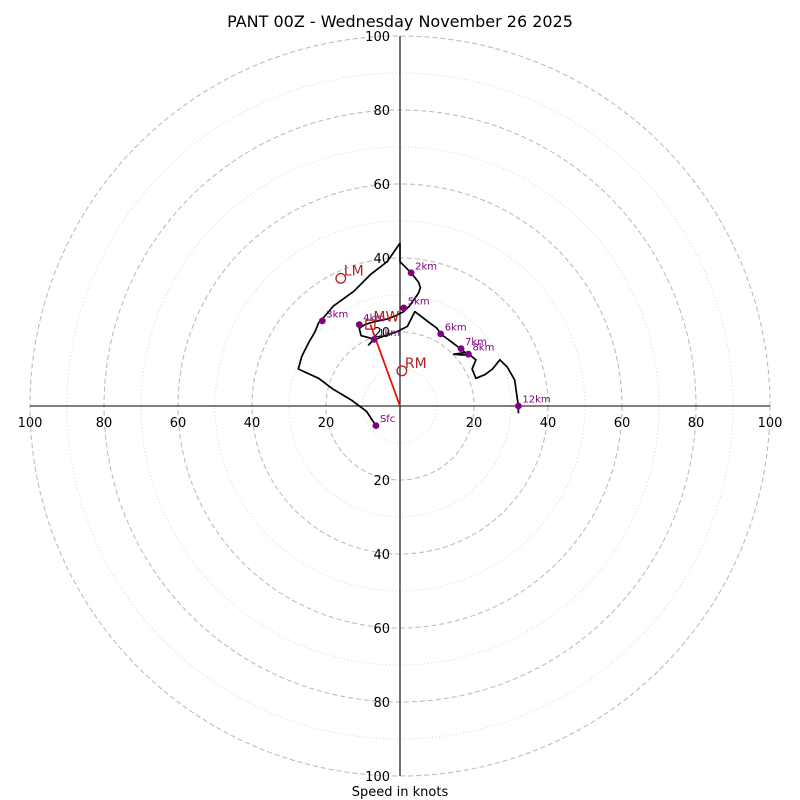 The image size is (800, 800). Describe the element at coordinates (426, 266) in the screenshot. I see `height-marker-label: 2km` at that location.